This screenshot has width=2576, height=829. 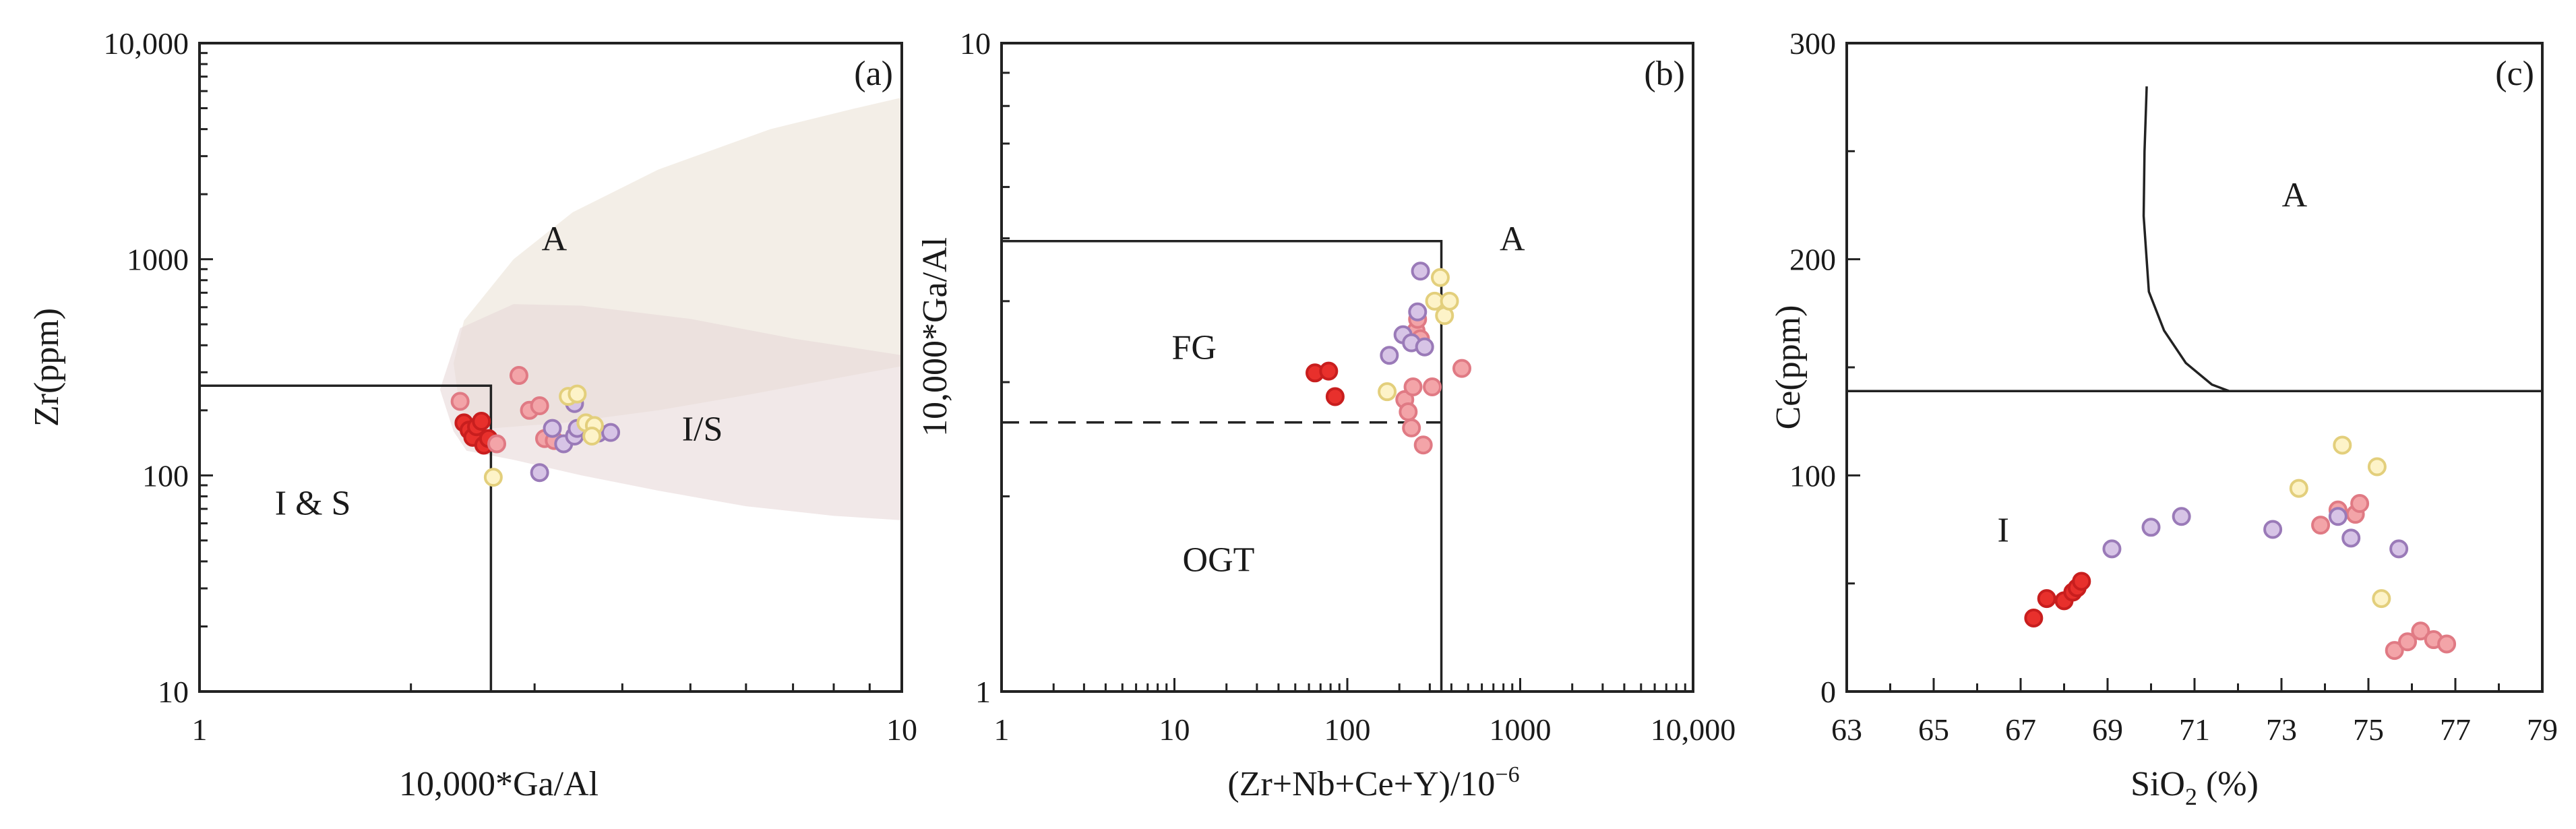 What do you see at coordinates (1813, 260) in the screenshot?
I see `y-tick-label: 200` at bounding box center [1813, 260].